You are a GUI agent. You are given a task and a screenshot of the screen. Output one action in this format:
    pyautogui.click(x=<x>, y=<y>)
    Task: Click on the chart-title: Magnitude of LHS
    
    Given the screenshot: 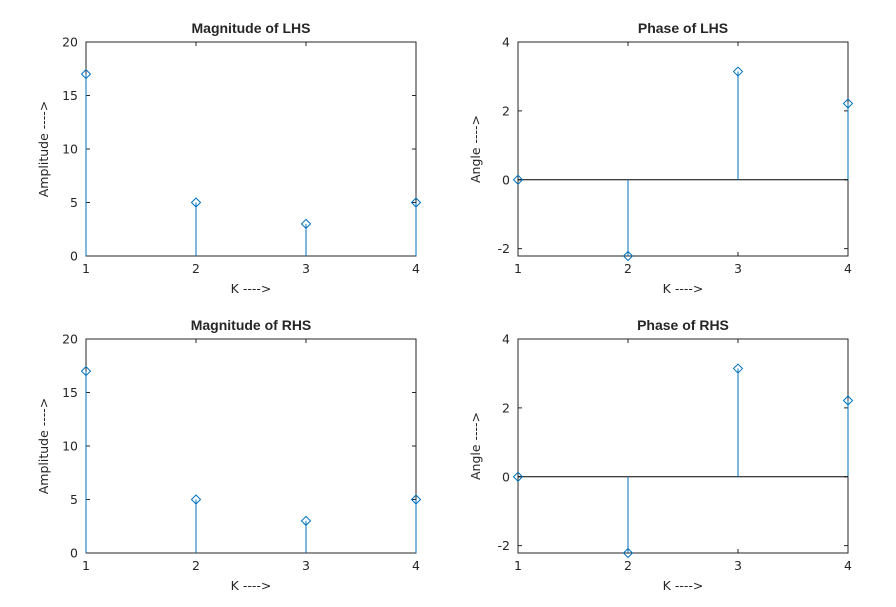 What is the action you would take?
    pyautogui.click(x=251, y=28)
    